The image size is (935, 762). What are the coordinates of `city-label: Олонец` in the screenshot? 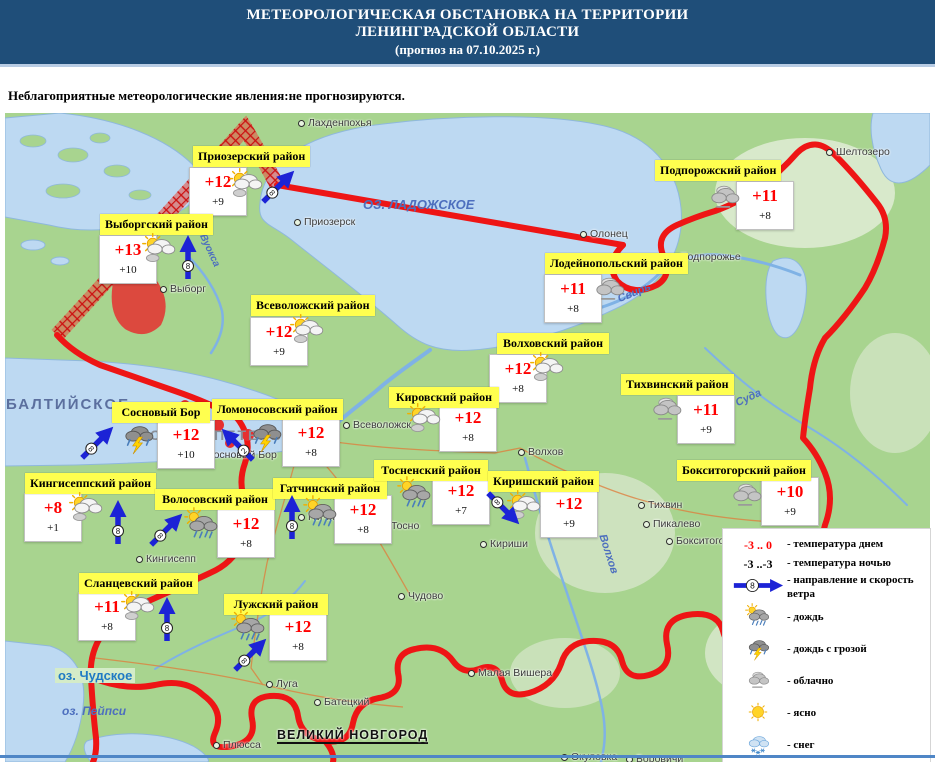 It's located at (604, 234).